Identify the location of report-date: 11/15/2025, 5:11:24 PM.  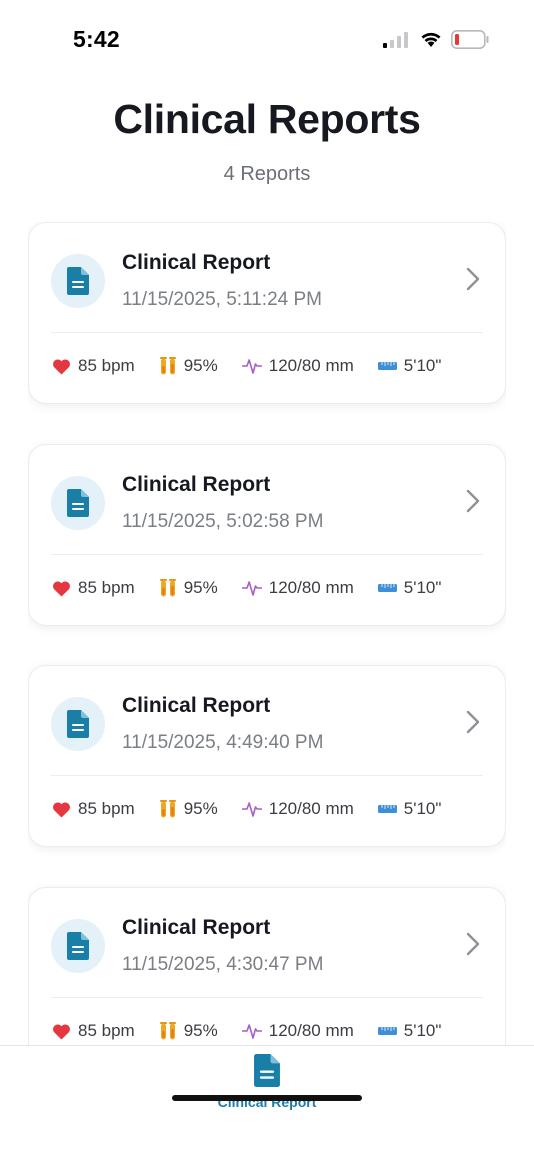
(222, 299).